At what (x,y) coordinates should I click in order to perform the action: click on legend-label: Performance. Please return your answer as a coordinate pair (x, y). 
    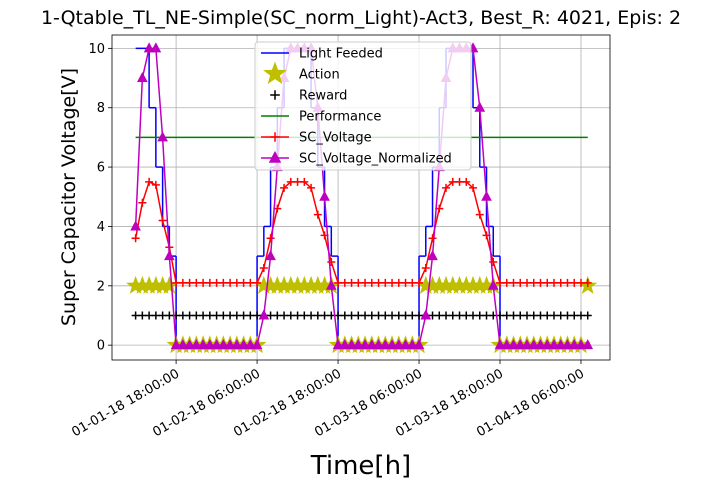
    Looking at the image, I should click on (340, 117).